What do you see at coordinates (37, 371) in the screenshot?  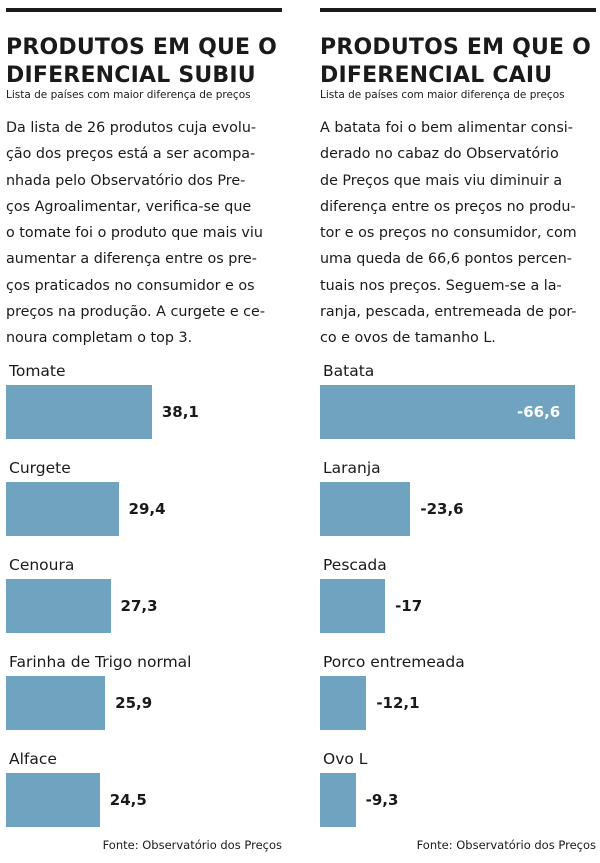 I see `left-category-label: Tomate` at bounding box center [37, 371].